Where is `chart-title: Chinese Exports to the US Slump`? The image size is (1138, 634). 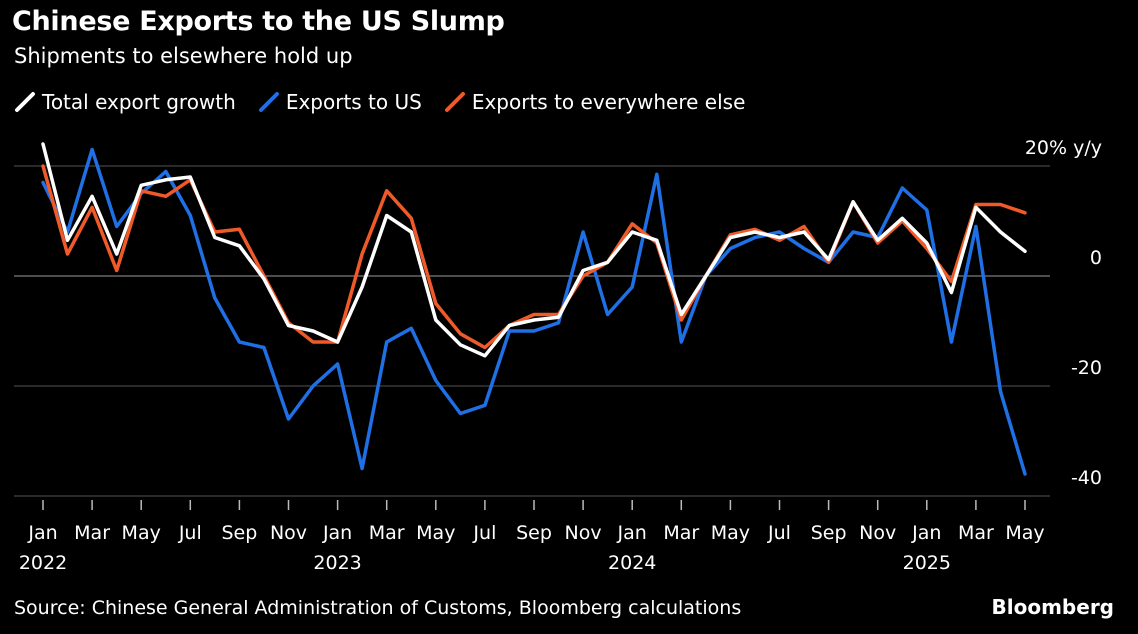 chart-title: Chinese Exports to the US Slump is located at coordinates (258, 21).